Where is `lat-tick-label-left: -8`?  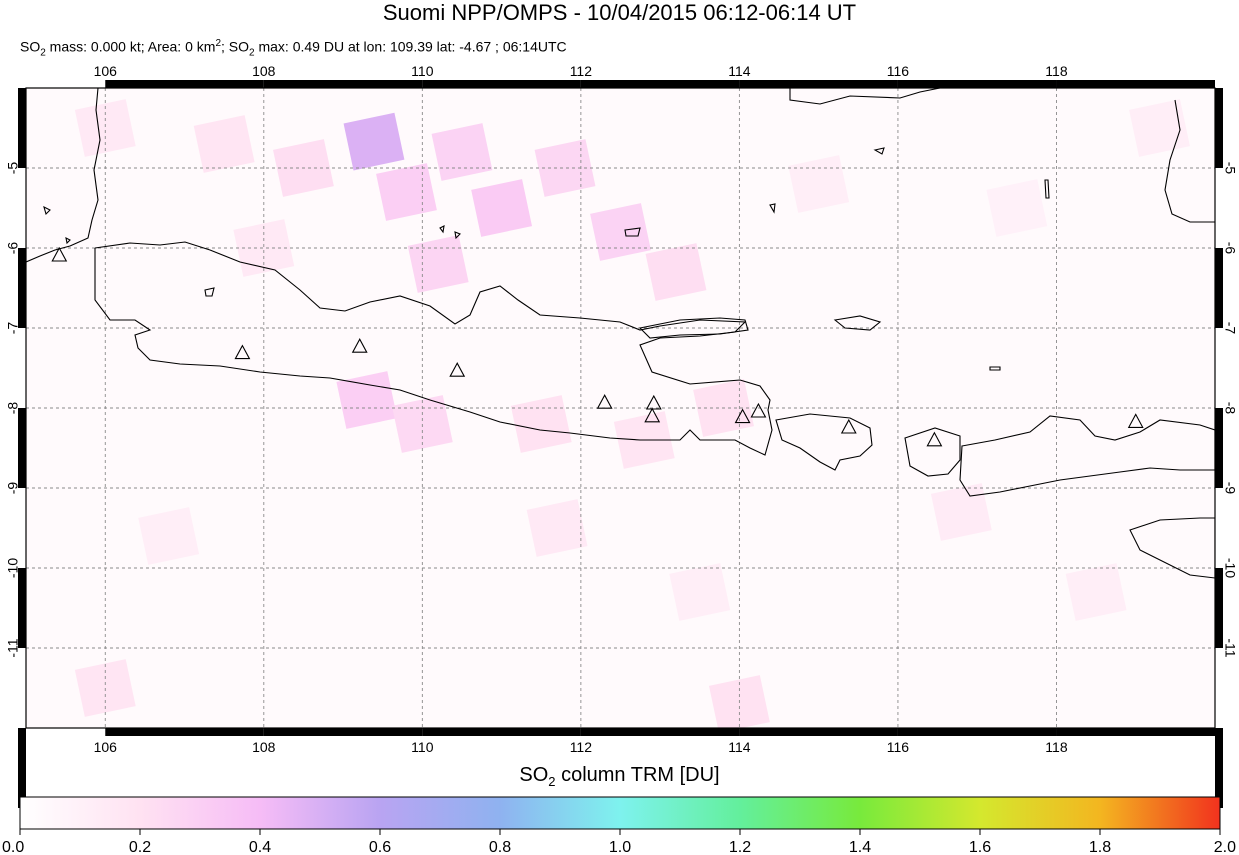
lat-tick-label-left: -8 is located at coordinates (13, 408).